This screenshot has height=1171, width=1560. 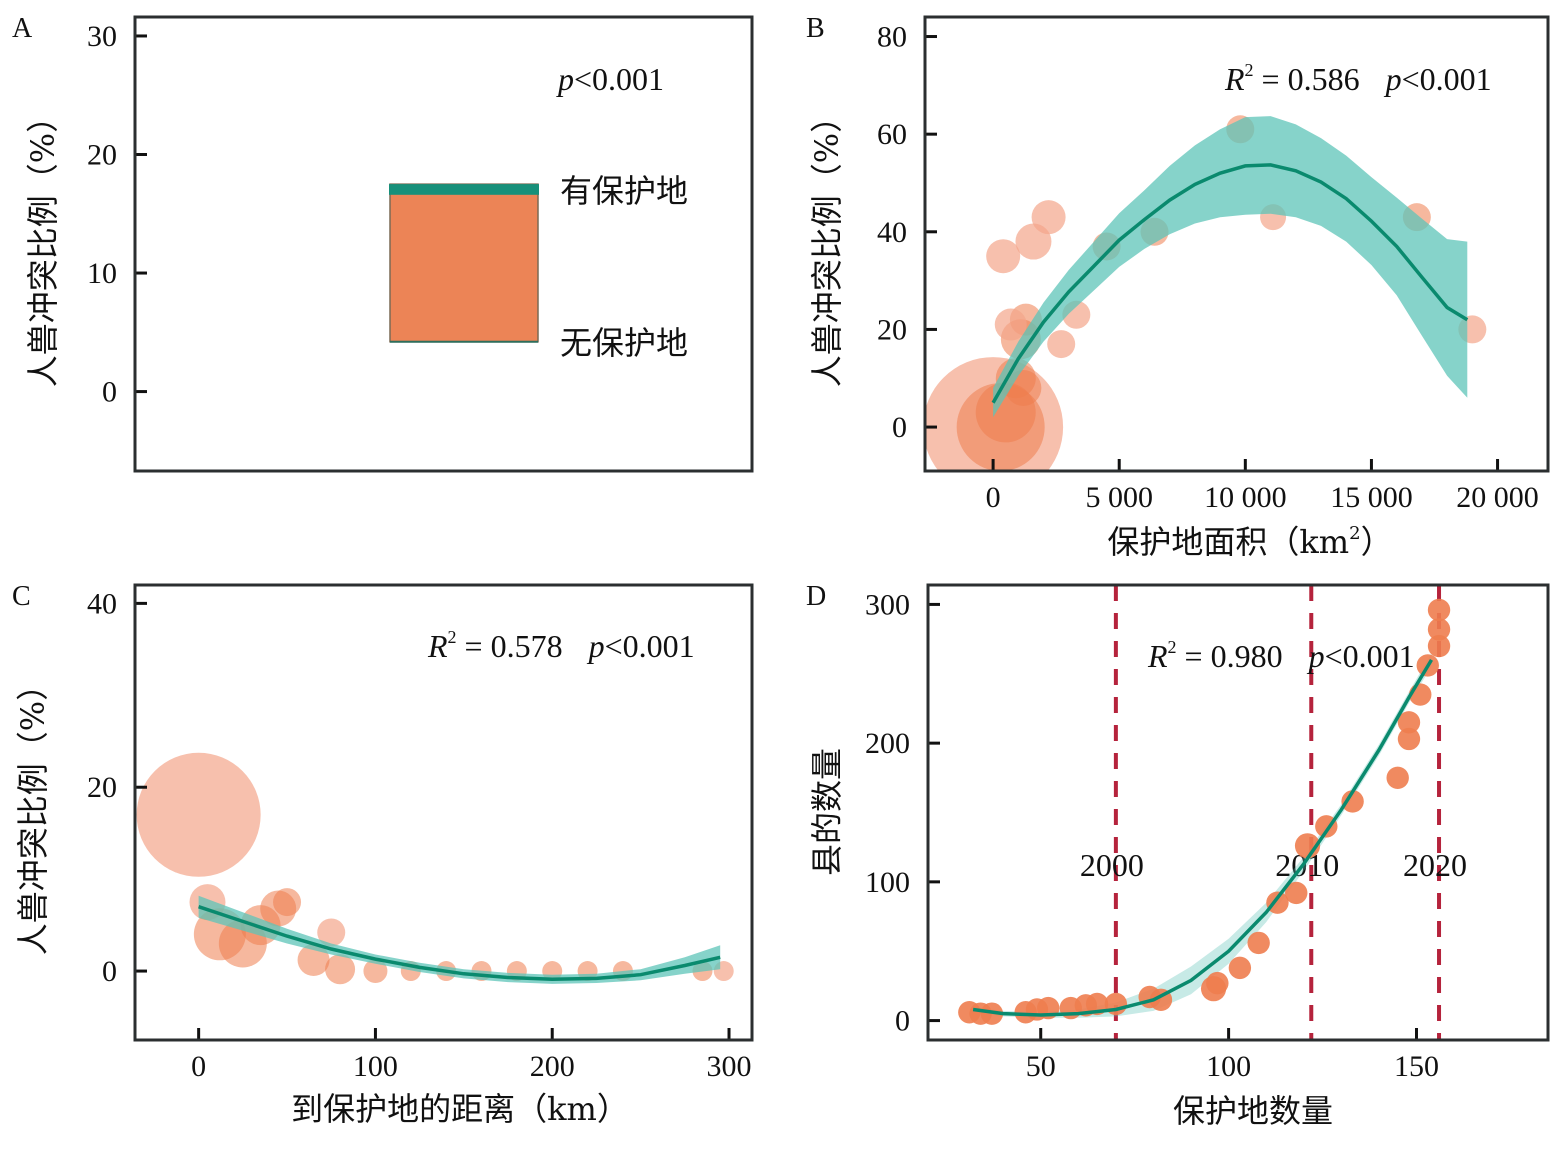 What do you see at coordinates (827, 812) in the screenshot?
I see `y-axis-label-d: 县的数量` at bounding box center [827, 812].